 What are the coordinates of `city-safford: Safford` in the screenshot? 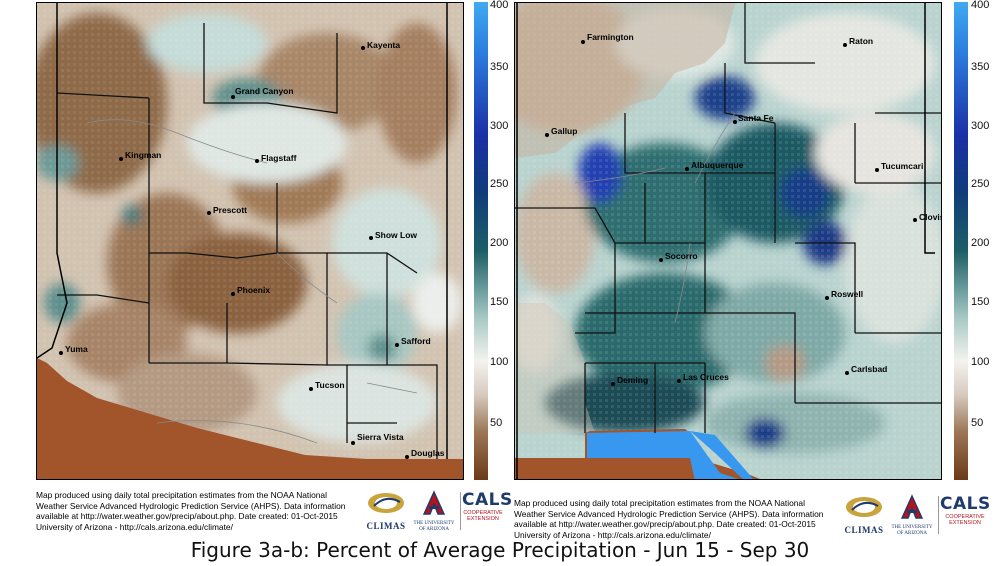 It's located at (416, 341).